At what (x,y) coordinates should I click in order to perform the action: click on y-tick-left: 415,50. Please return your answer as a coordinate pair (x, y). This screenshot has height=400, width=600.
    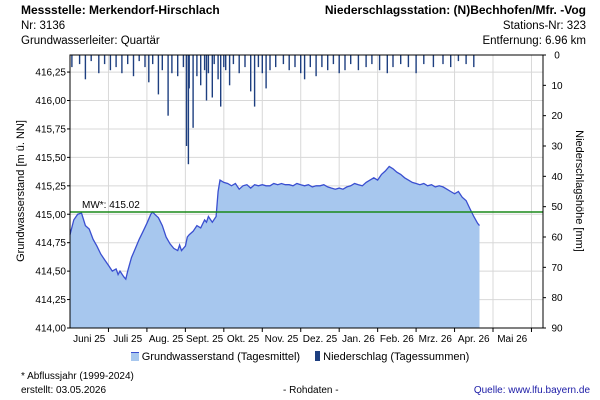
    Looking at the image, I should click on (50, 158).